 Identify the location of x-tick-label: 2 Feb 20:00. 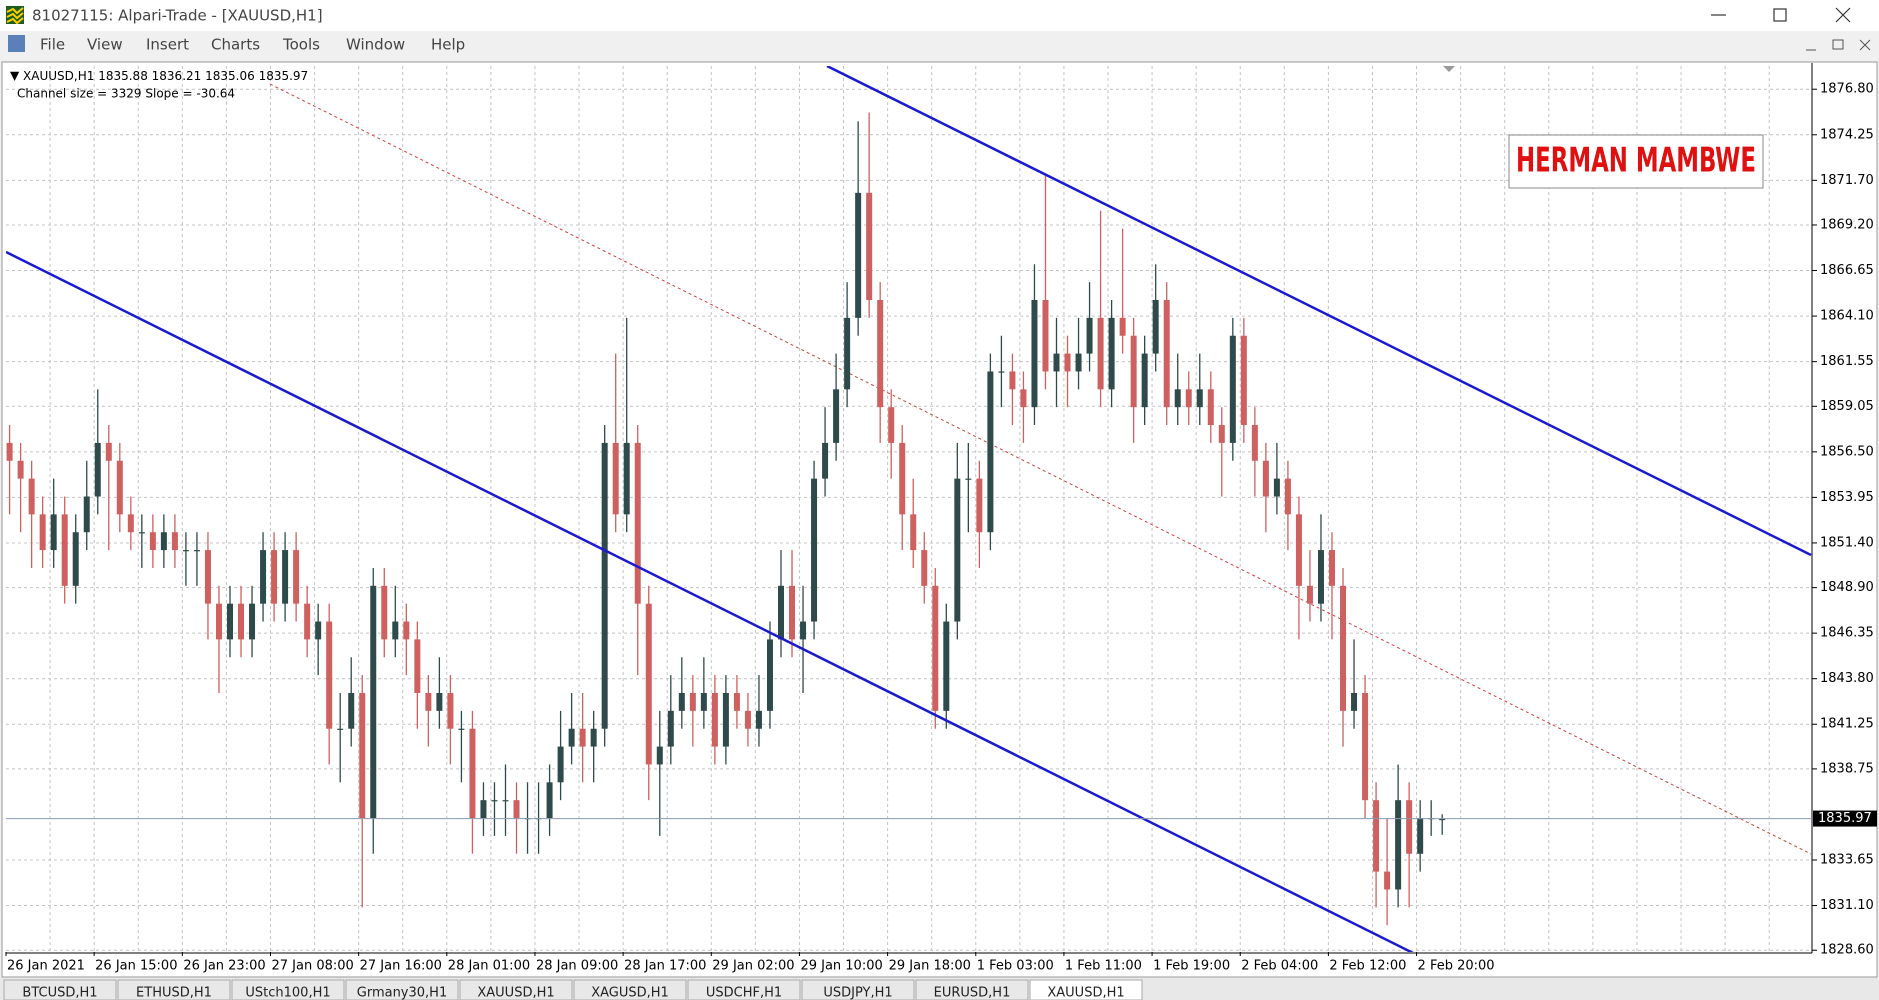
(1456, 966).